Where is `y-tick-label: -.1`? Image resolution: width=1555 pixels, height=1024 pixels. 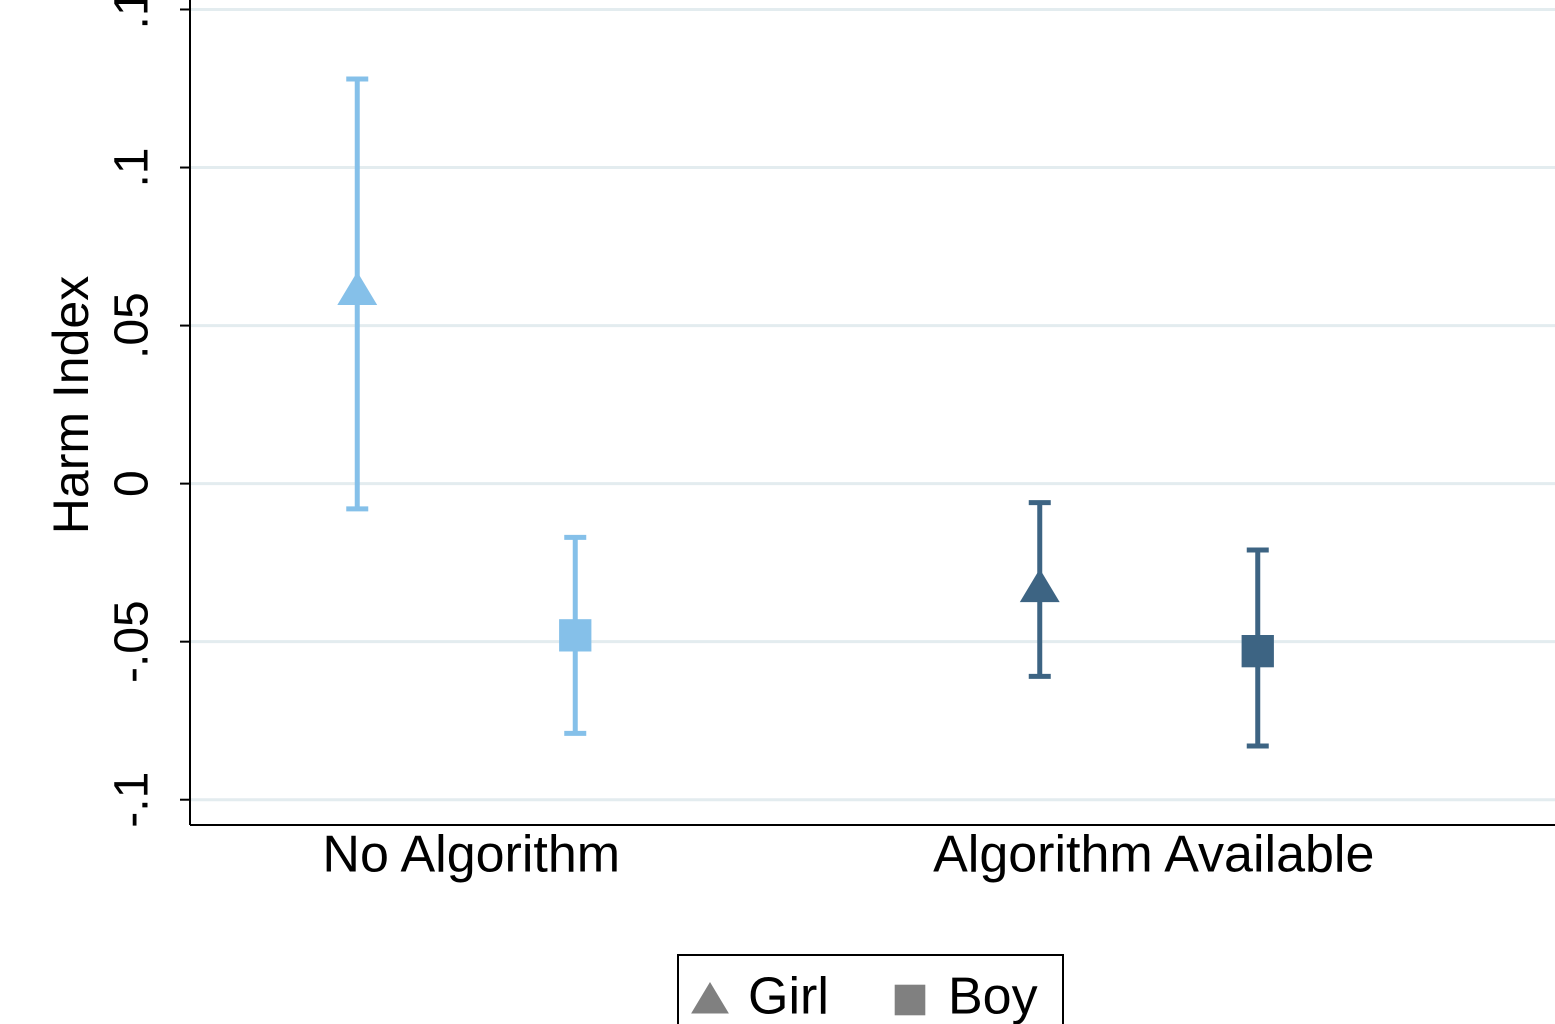 y-tick-label: -.1 is located at coordinates (132, 800).